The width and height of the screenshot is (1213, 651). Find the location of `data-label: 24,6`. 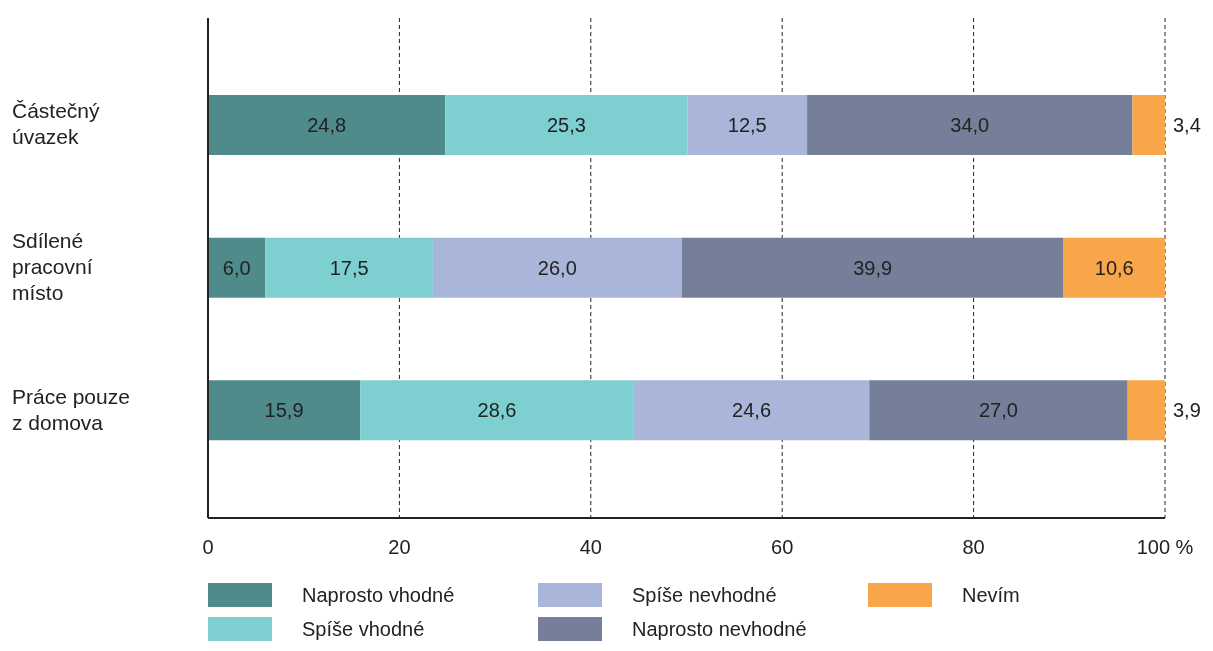

data-label: 24,6 is located at coordinates (752, 410).